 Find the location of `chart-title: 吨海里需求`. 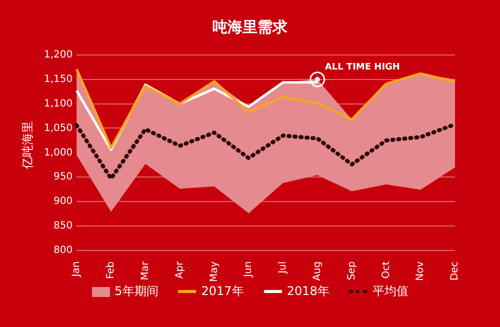

chart-title: 吨海里需求 is located at coordinates (250, 27).